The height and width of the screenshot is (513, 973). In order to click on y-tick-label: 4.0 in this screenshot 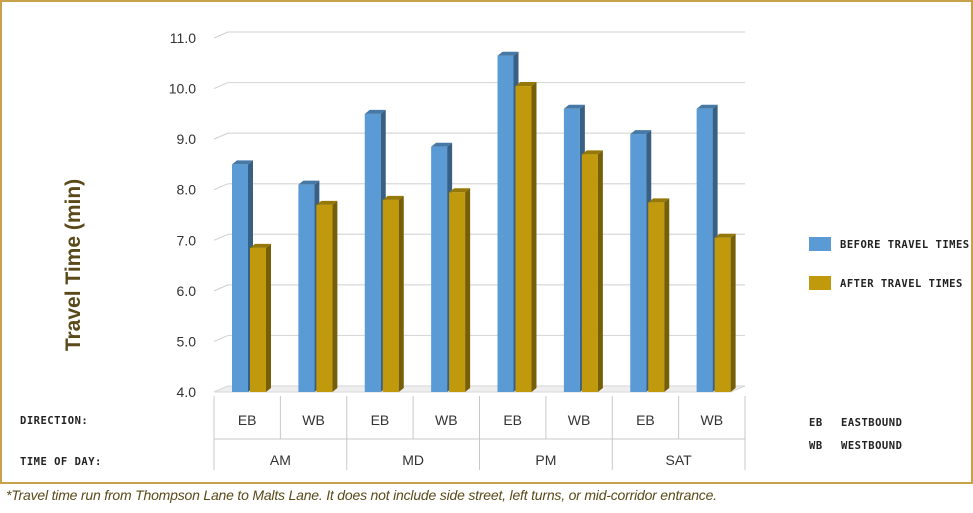, I will do `click(187, 392)`.